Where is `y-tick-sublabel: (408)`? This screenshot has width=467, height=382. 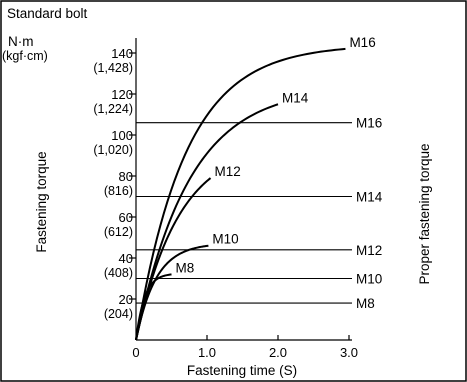
y-tick-sublabel: (408) is located at coordinates (118, 273).